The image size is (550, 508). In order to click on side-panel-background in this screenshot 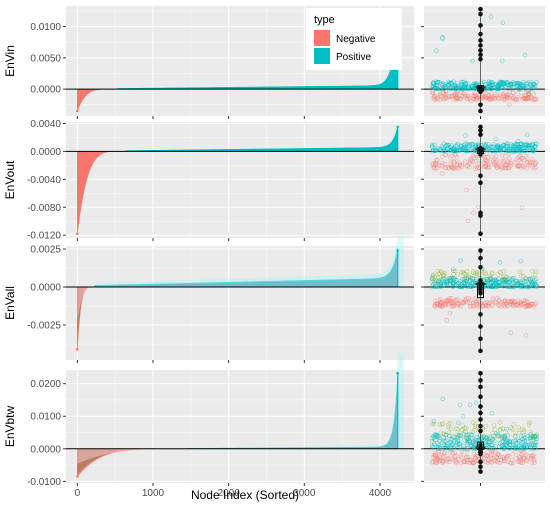, I will do `click(484, 426)`.